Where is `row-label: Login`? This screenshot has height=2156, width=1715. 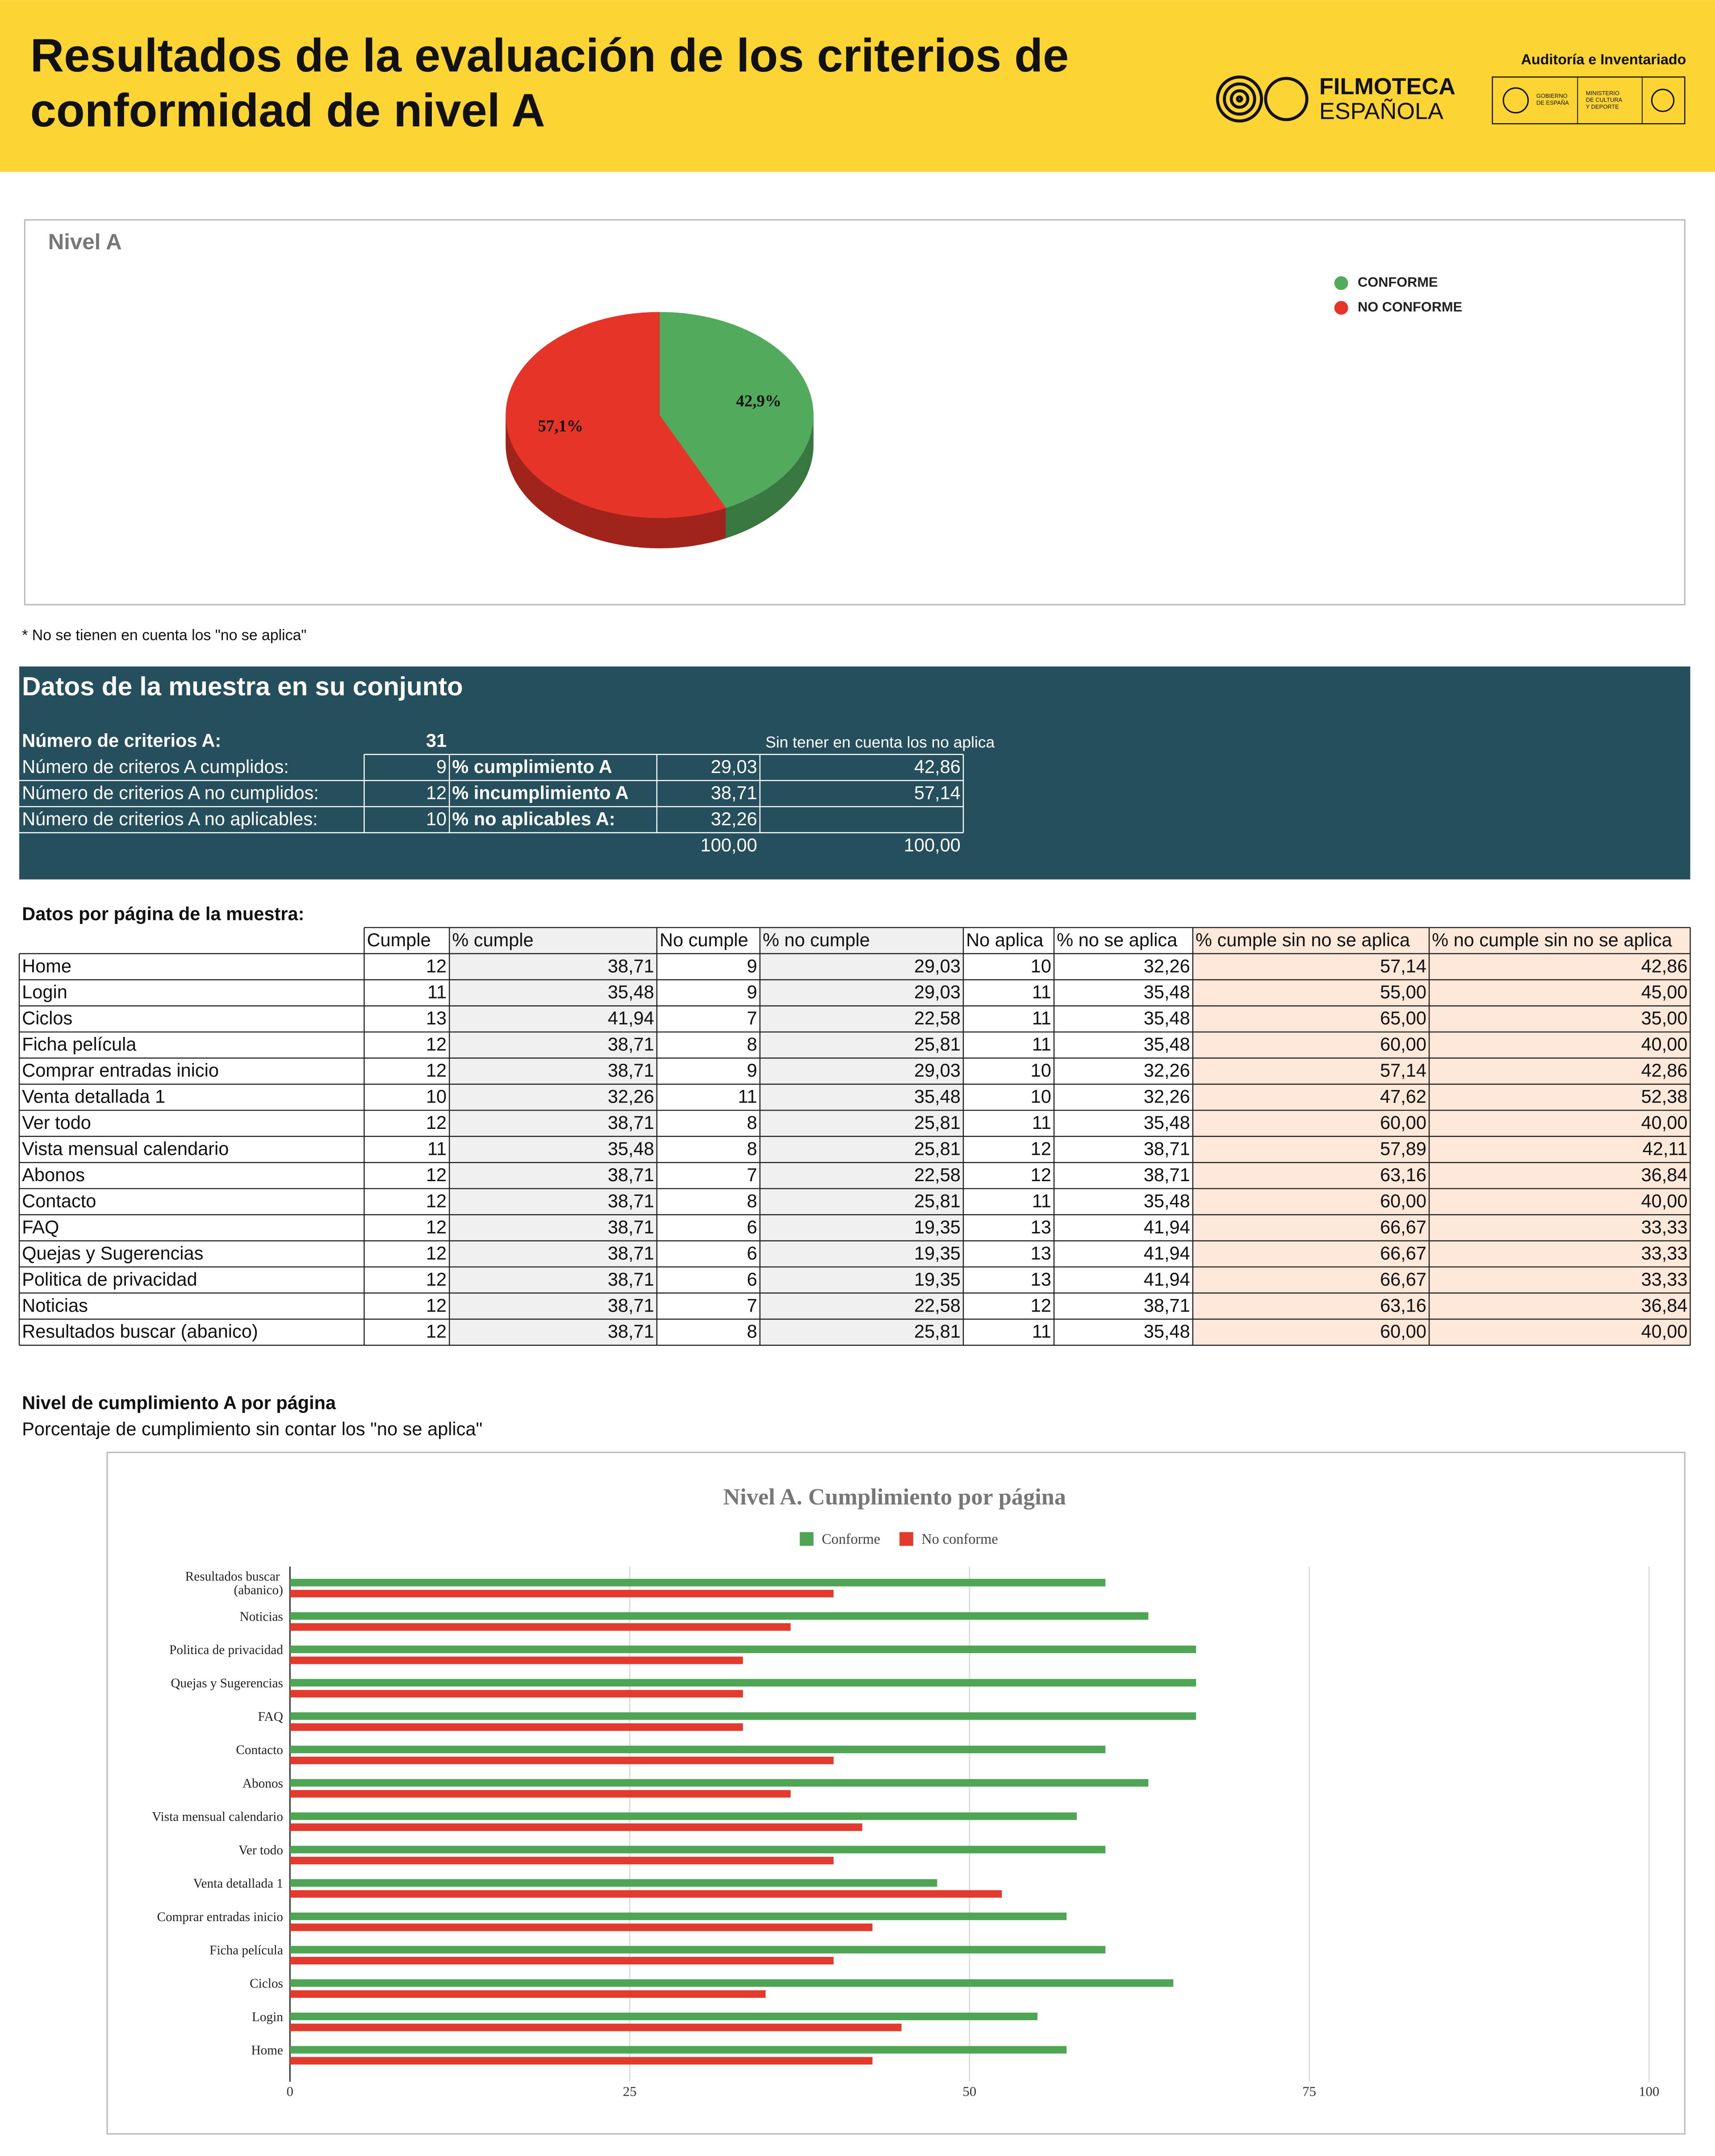
row-label: Login is located at coordinates (44, 992).